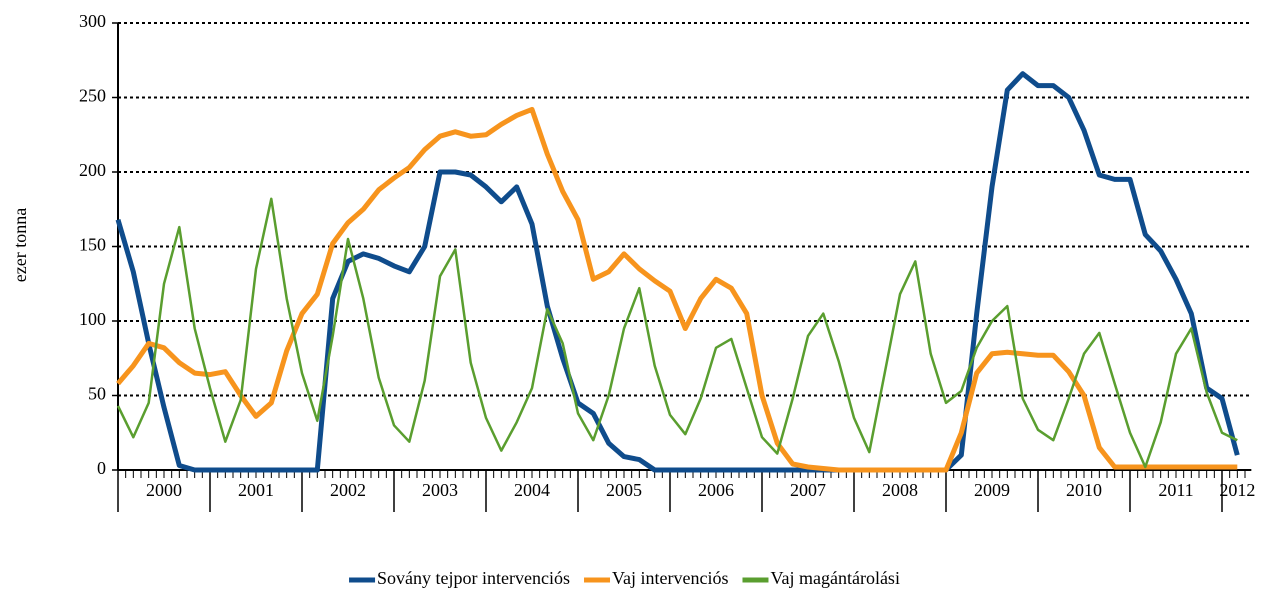 This screenshot has height=598, width=1263. Describe the element at coordinates (670, 578) in the screenshot. I see `legend-label: Vaj intervenciós` at that location.